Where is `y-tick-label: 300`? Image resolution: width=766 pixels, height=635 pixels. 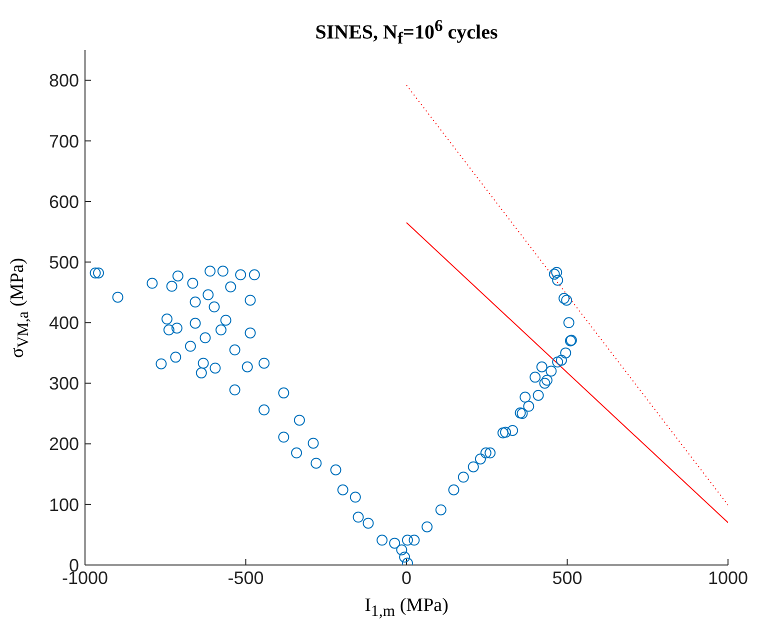 y-tick-label: 300 is located at coordinates (63, 384).